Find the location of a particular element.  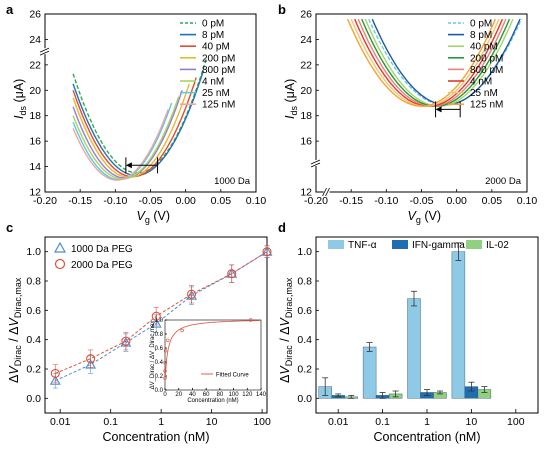

legend-entry: IFN-gamma is located at coordinates (438, 245).